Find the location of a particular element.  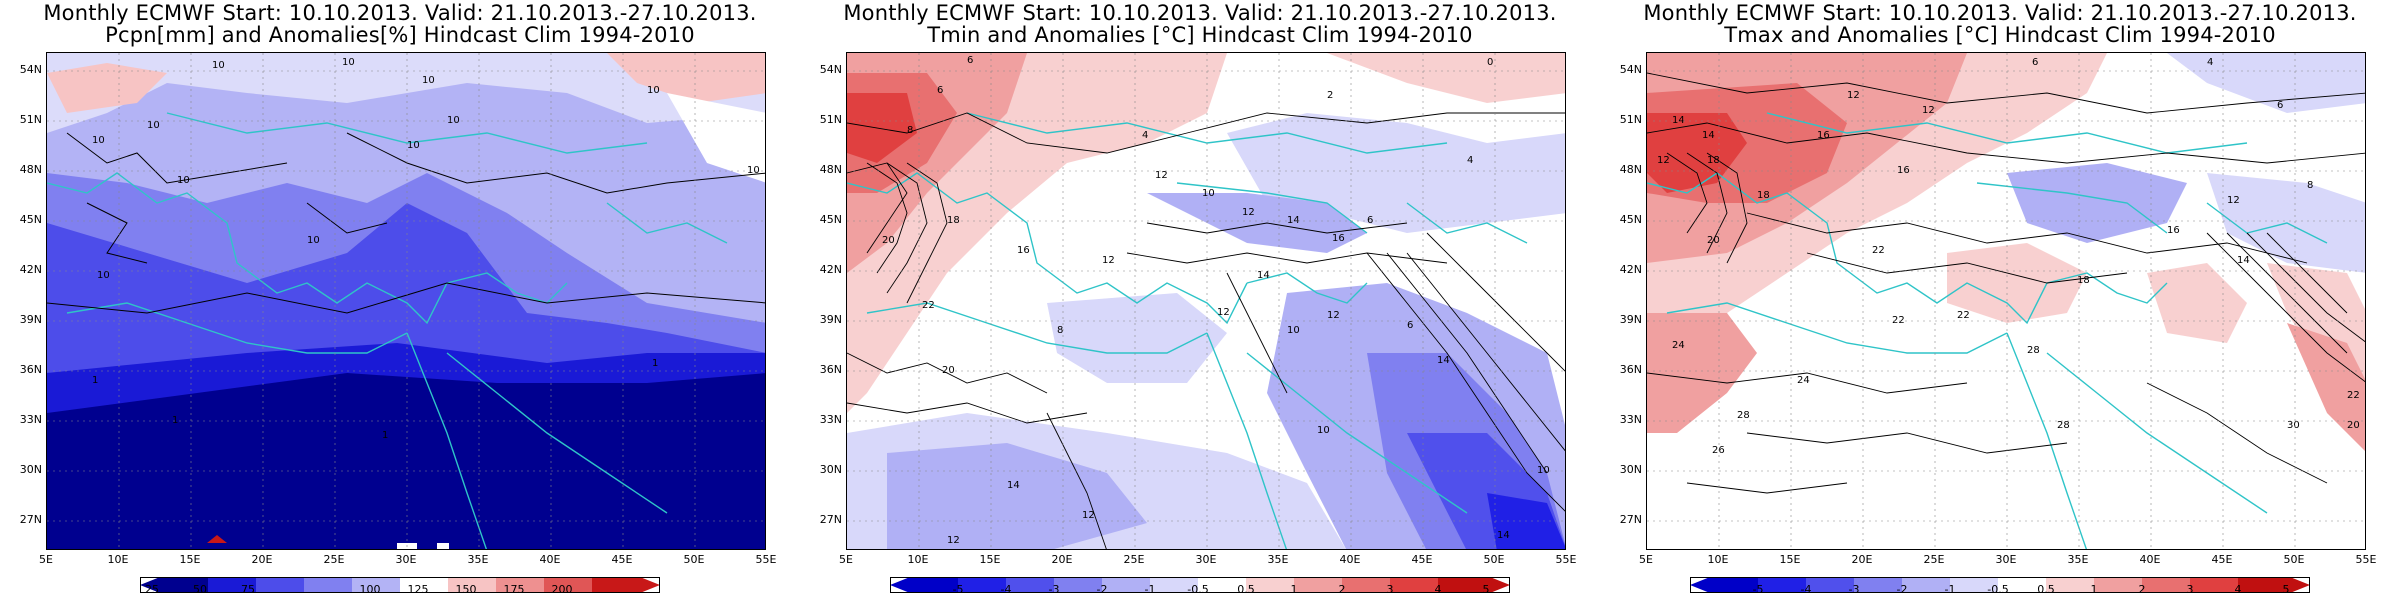

contour-label: 30 is located at coordinates (2293, 425).